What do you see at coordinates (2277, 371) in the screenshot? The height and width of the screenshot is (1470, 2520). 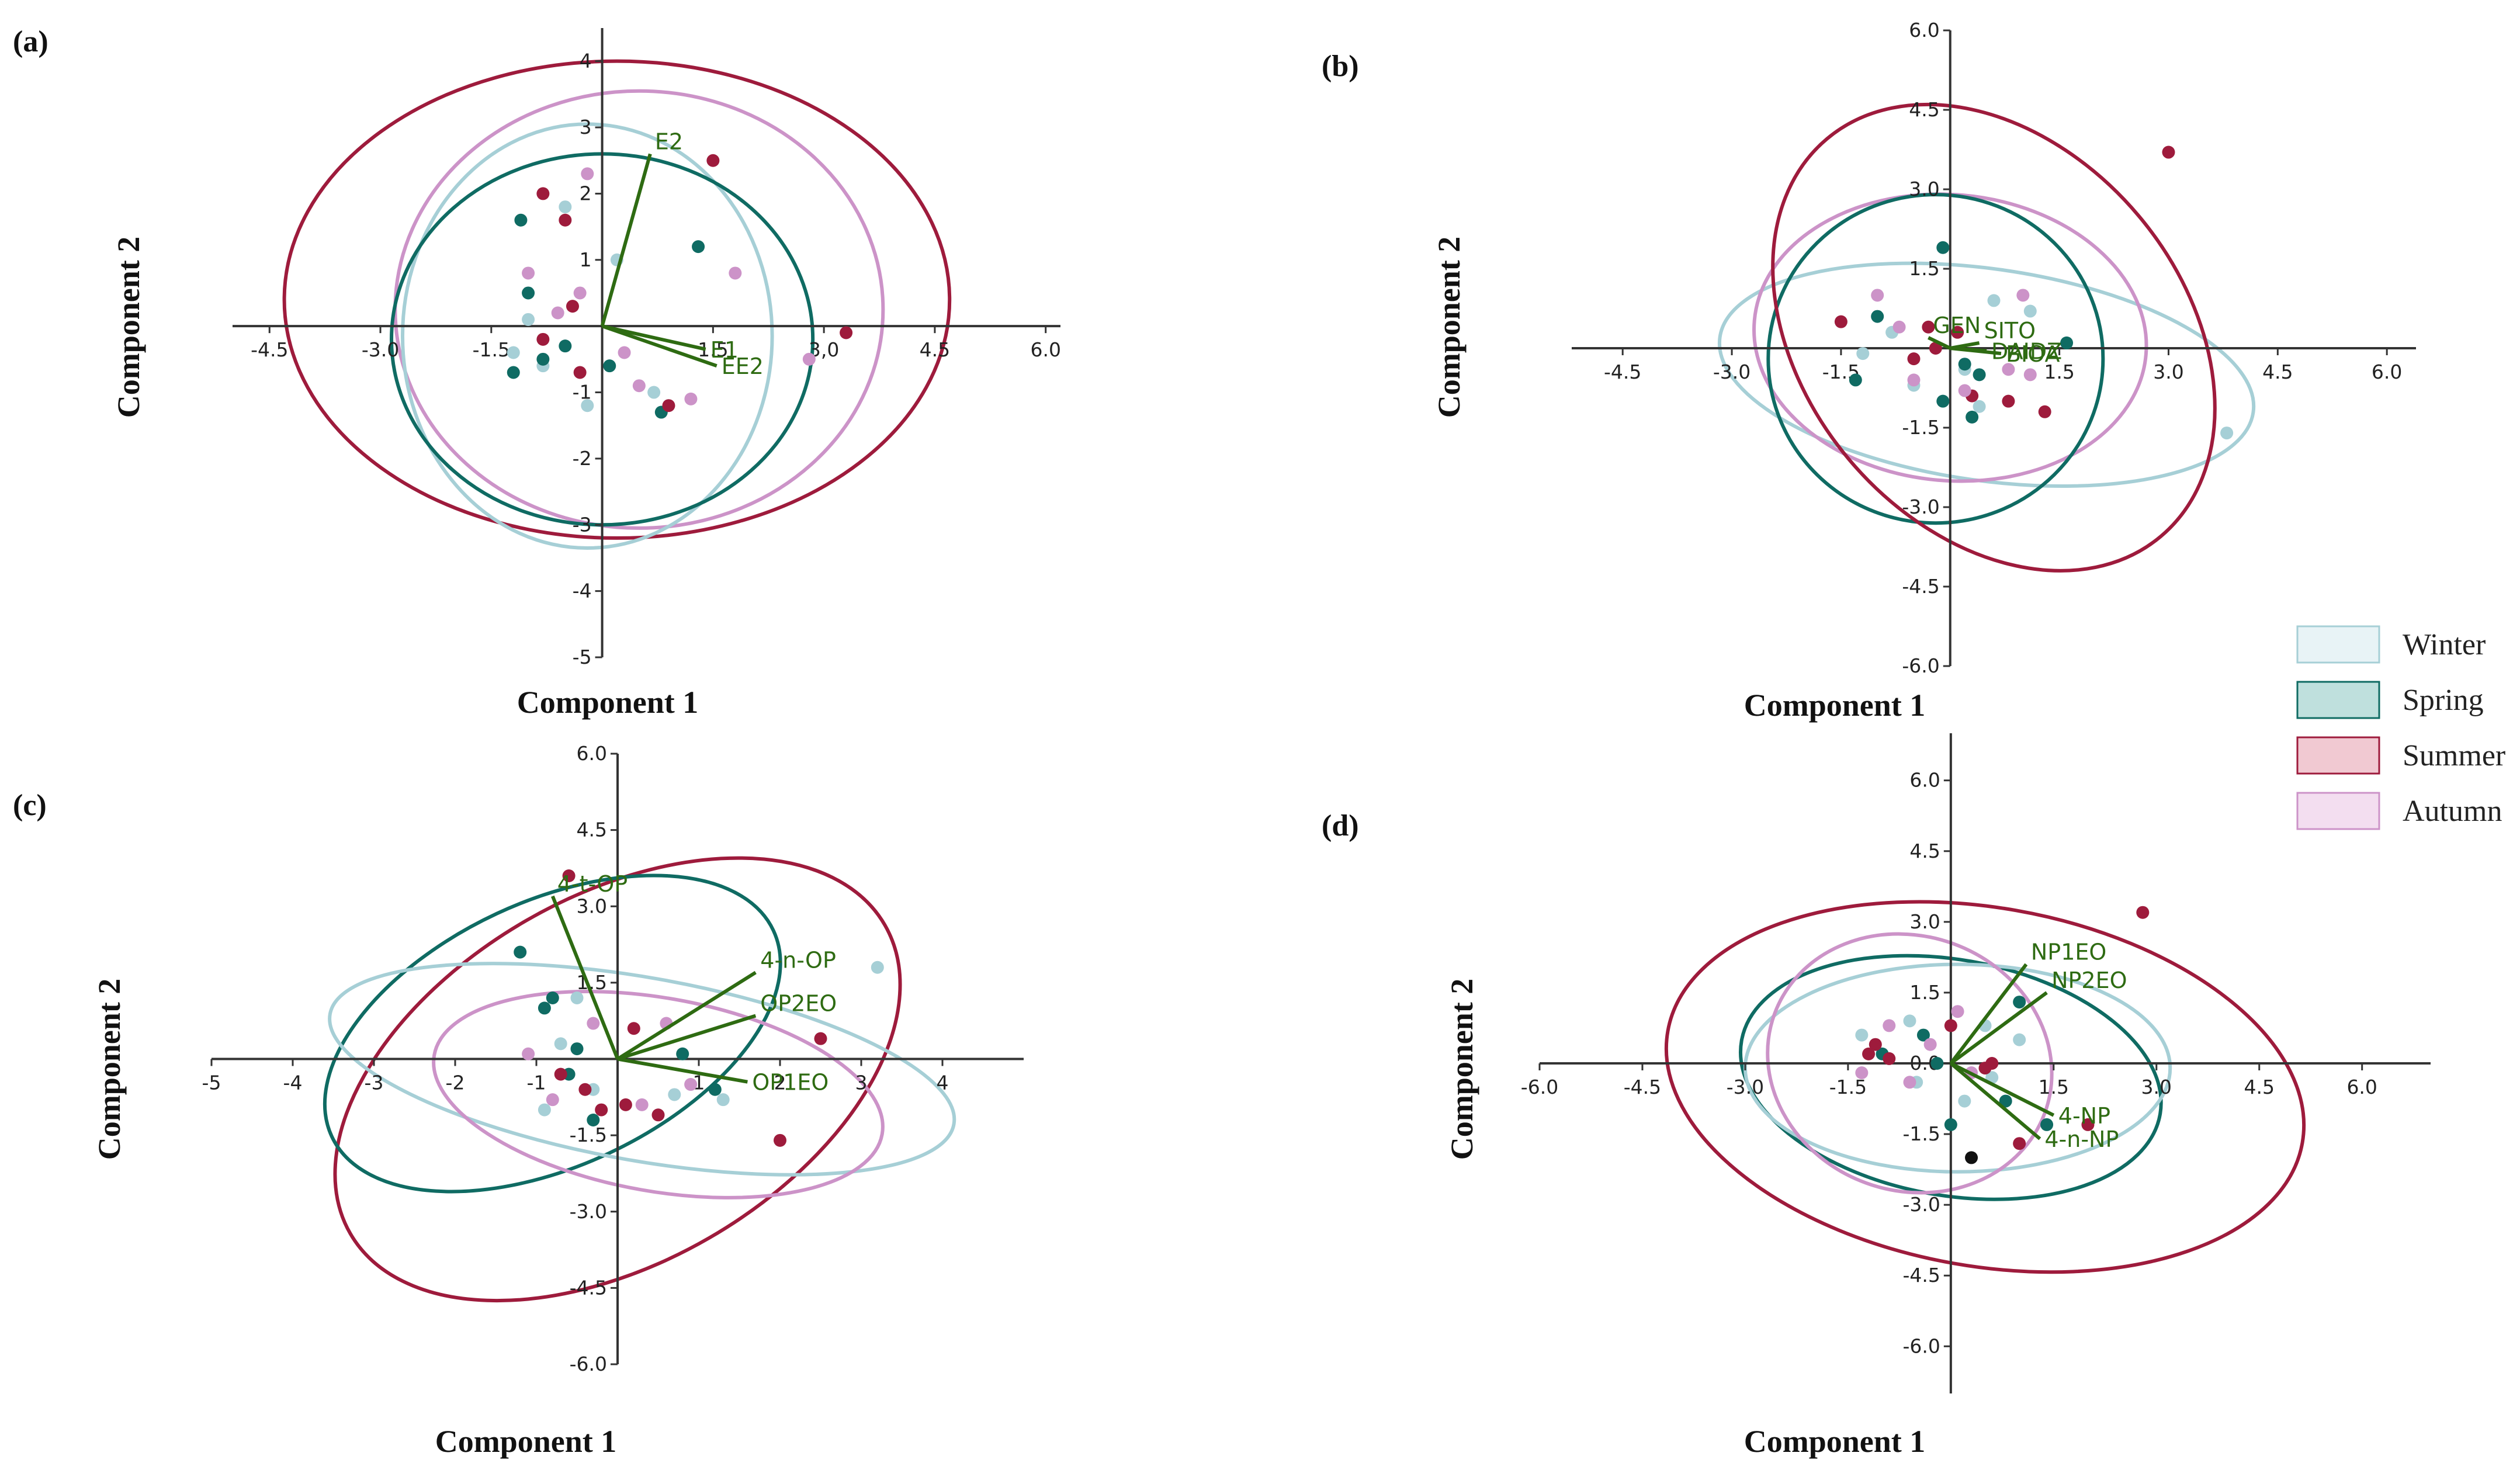 I see `x-tick-label: 4.5` at bounding box center [2277, 371].